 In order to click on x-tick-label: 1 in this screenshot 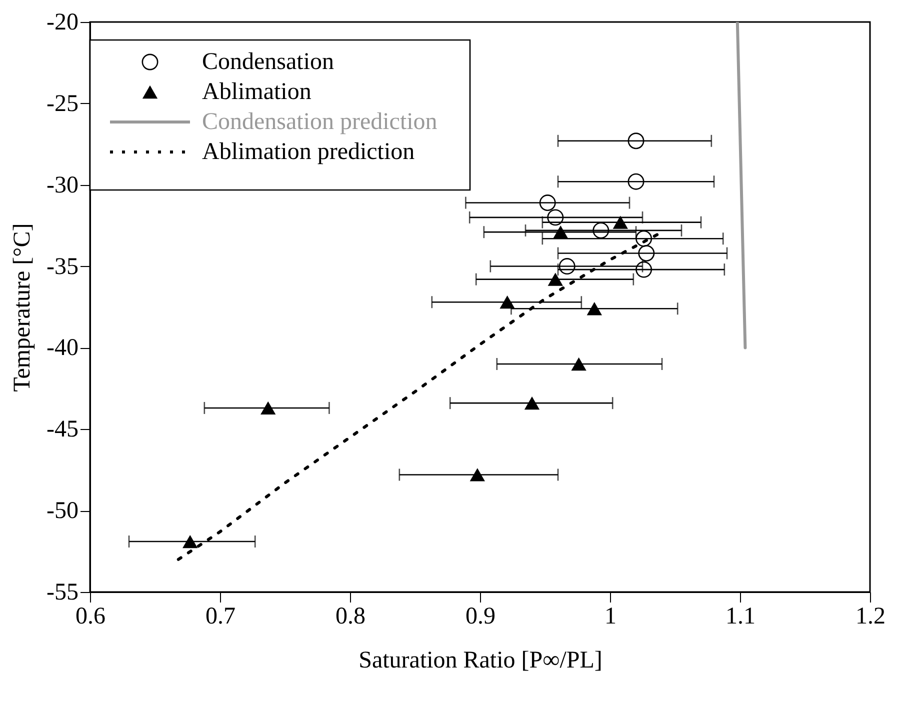, I will do `click(610, 617)`.